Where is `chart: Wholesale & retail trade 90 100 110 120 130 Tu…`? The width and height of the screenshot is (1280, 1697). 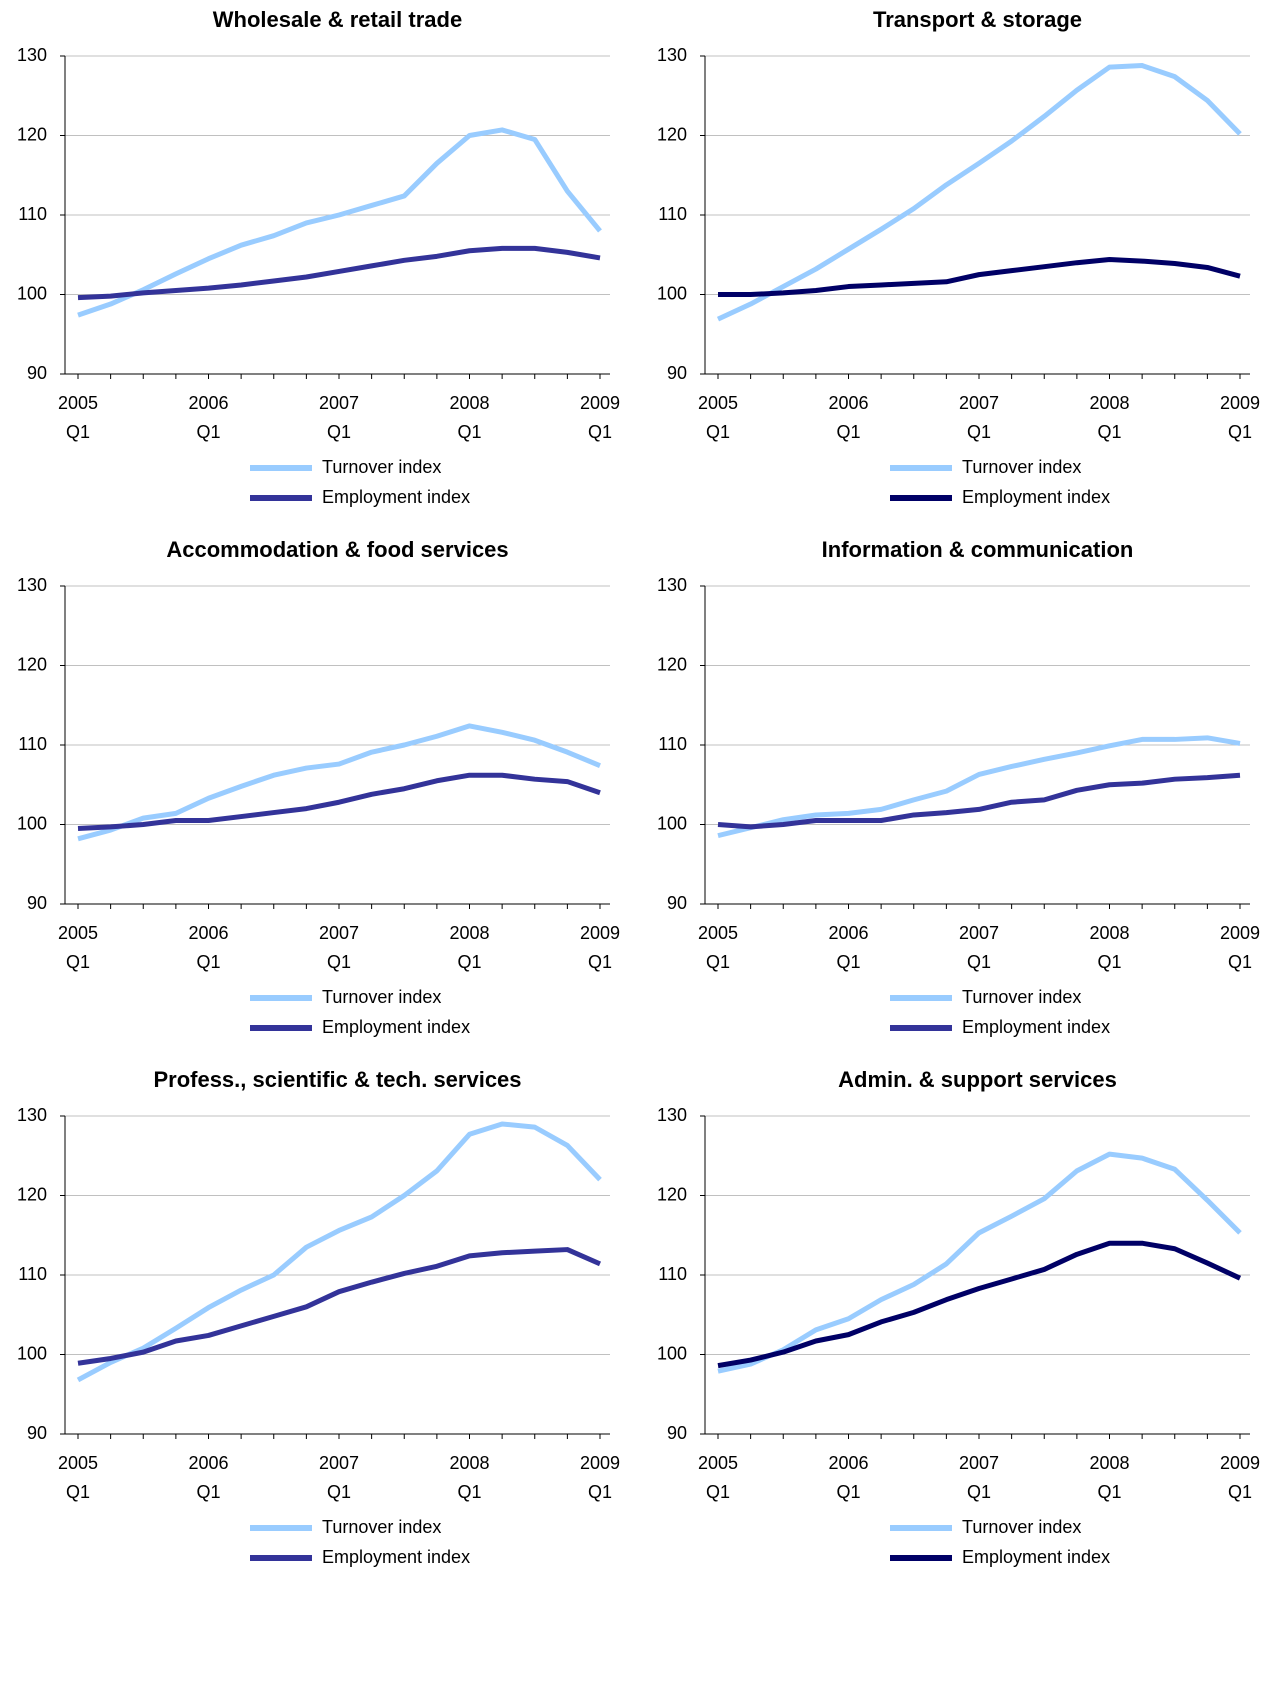 chart: Wholesale & retail trade 90 100 110 120 130 Tu… is located at coordinates (313, 257).